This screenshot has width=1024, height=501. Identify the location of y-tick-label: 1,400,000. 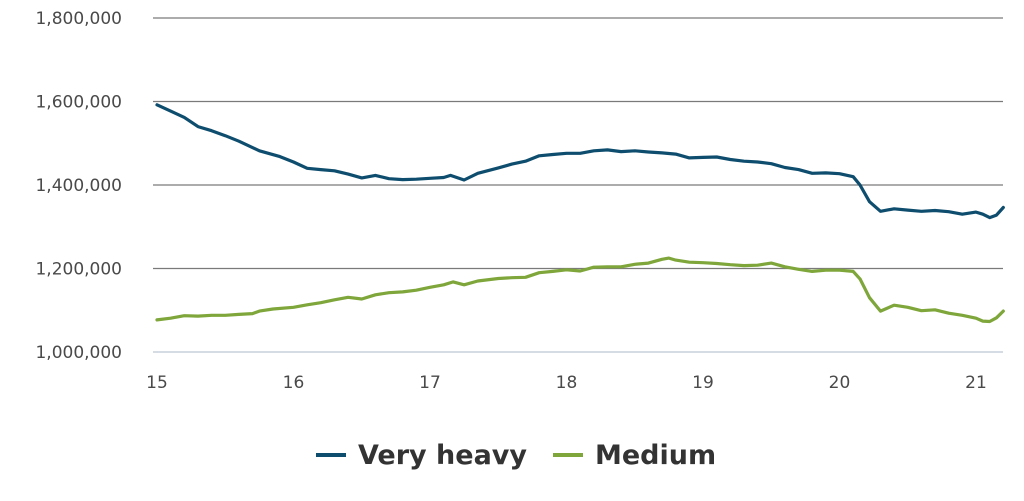
(78, 186).